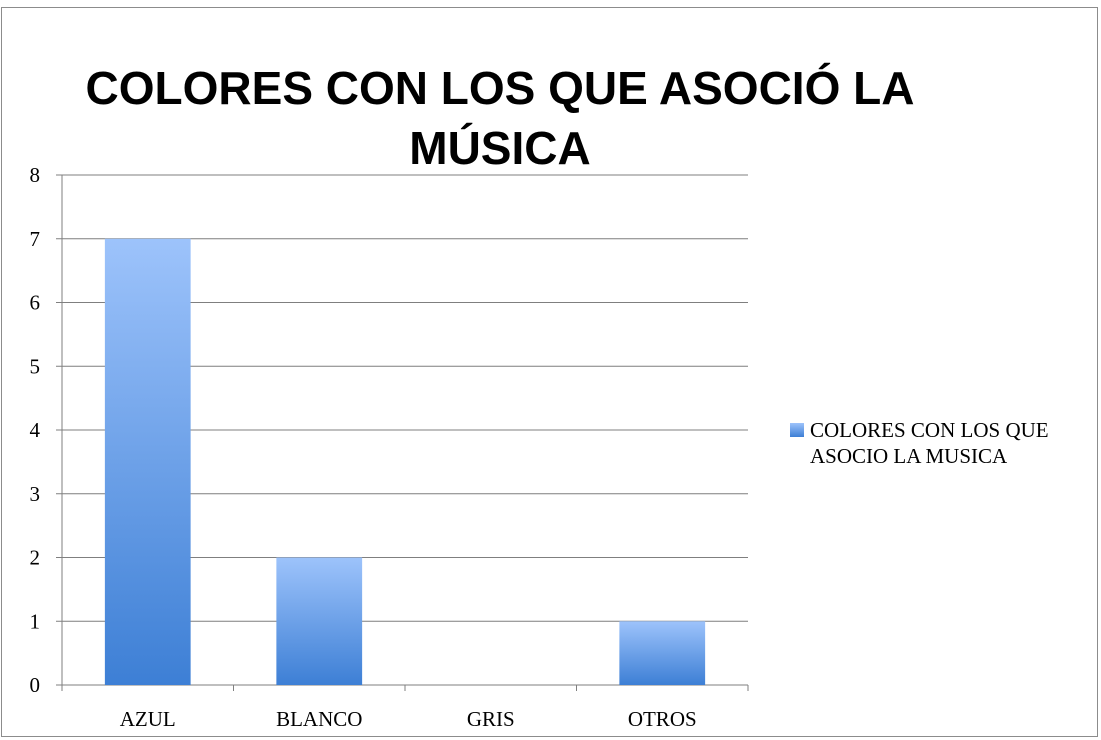  What do you see at coordinates (35, 685) in the screenshot?
I see `y-tick-label: 0` at bounding box center [35, 685].